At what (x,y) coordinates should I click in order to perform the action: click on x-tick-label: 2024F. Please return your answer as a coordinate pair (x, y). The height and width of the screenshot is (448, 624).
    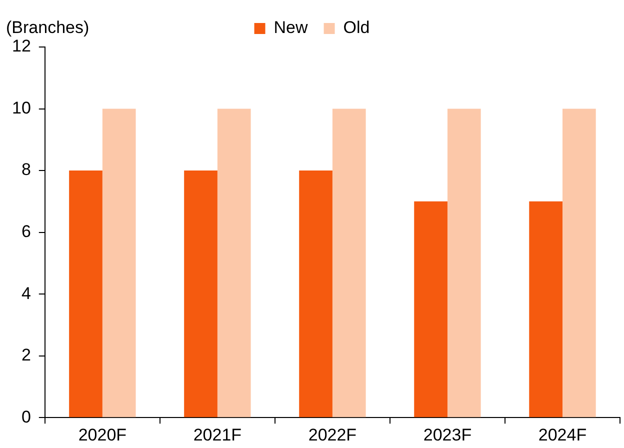
    Looking at the image, I should click on (562, 434).